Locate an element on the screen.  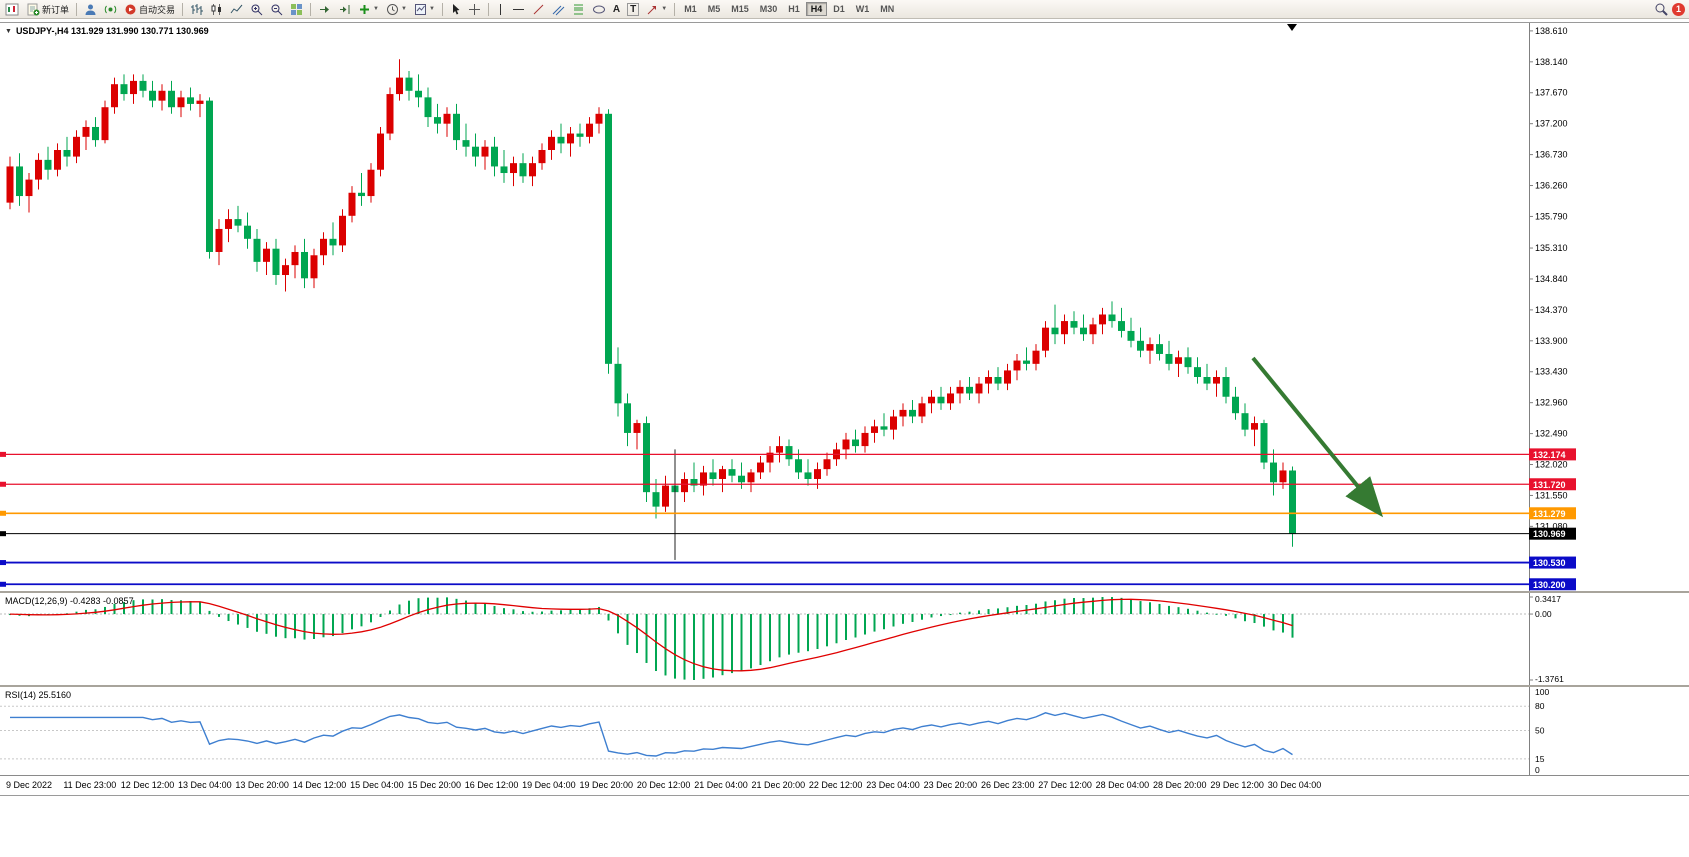
crosshair-button is located at coordinates (474, 9).